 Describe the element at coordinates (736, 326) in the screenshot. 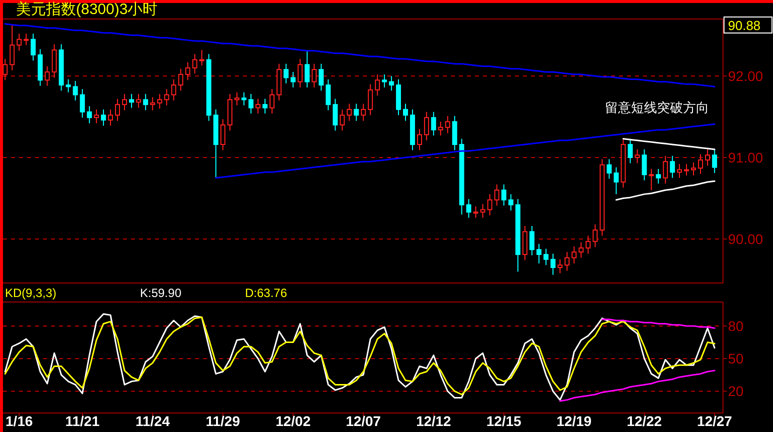

I see `y-tick-label: 80` at that location.